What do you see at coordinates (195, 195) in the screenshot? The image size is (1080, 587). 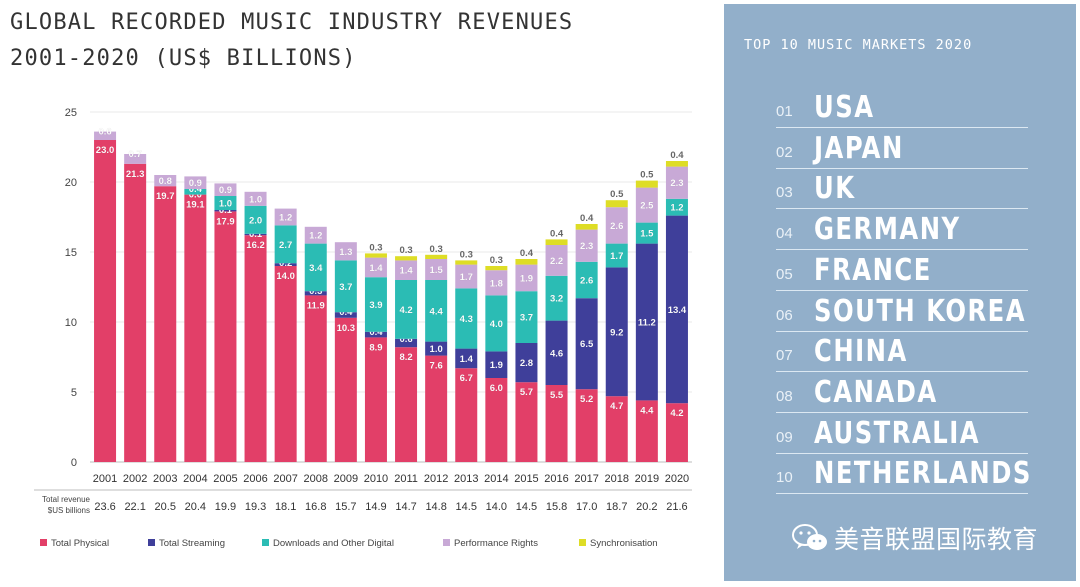 I see `data-label: 0.0` at bounding box center [195, 195].